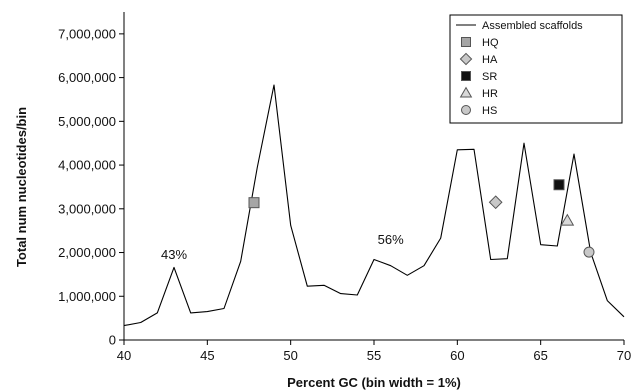 The width and height of the screenshot is (632, 391). What do you see at coordinates (559, 185) in the screenshot?
I see `point-sr` at bounding box center [559, 185].